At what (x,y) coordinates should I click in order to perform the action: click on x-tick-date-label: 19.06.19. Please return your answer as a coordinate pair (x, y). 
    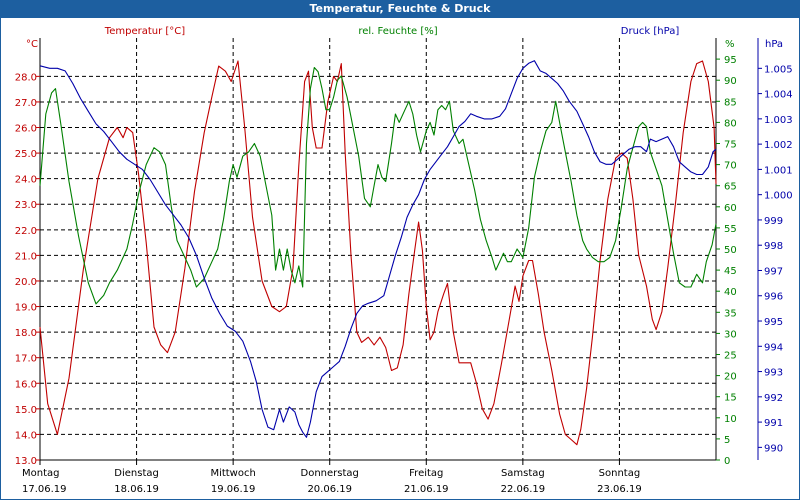
    Looking at the image, I should click on (233, 489).